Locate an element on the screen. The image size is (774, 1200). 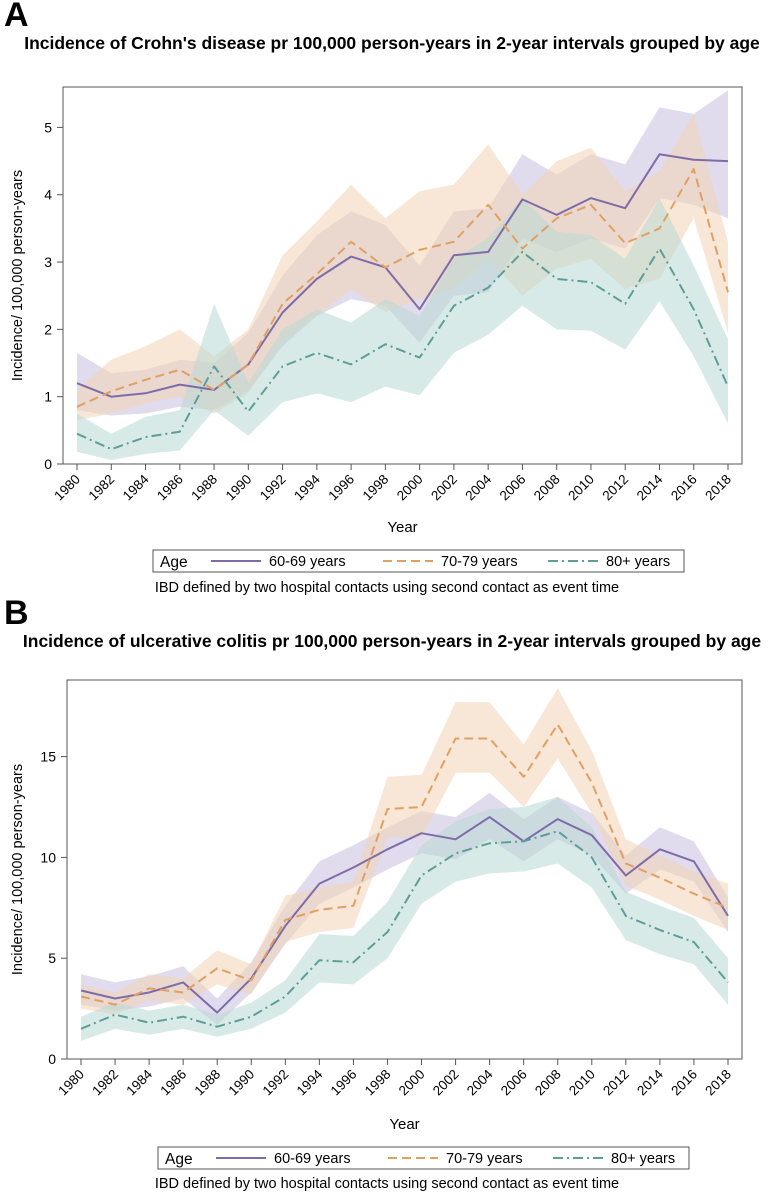
panel-letter-a: A is located at coordinates (16, 17).